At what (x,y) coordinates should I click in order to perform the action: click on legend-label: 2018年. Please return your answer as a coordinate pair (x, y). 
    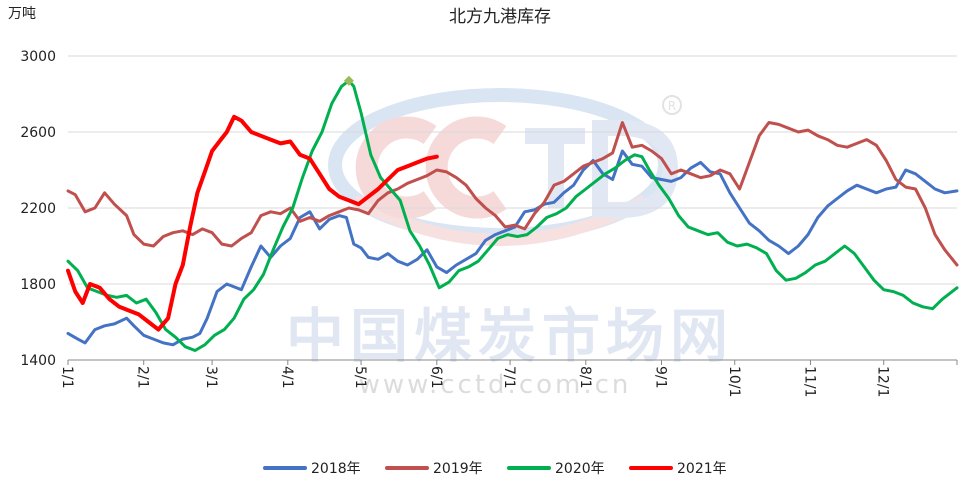
    Looking at the image, I should click on (336, 469).